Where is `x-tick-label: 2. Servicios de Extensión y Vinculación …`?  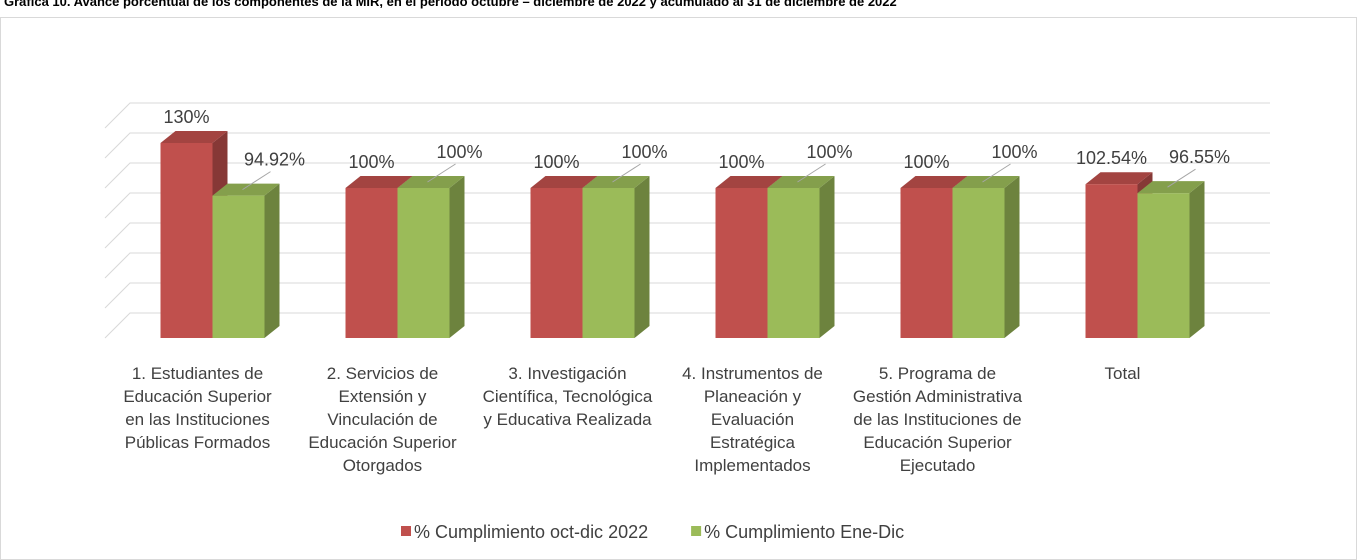 x-tick-label: 2. Servicios de Extensión y Vinculación … is located at coordinates (382, 419).